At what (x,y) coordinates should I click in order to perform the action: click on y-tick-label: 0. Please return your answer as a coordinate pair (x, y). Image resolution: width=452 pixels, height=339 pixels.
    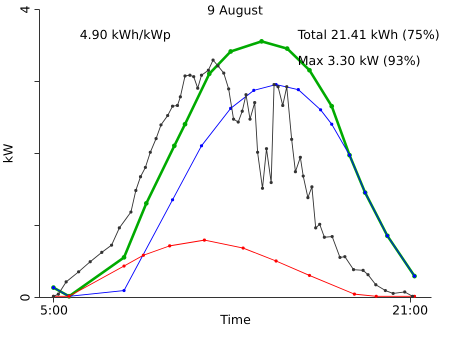
    Looking at the image, I should click on (25, 297).